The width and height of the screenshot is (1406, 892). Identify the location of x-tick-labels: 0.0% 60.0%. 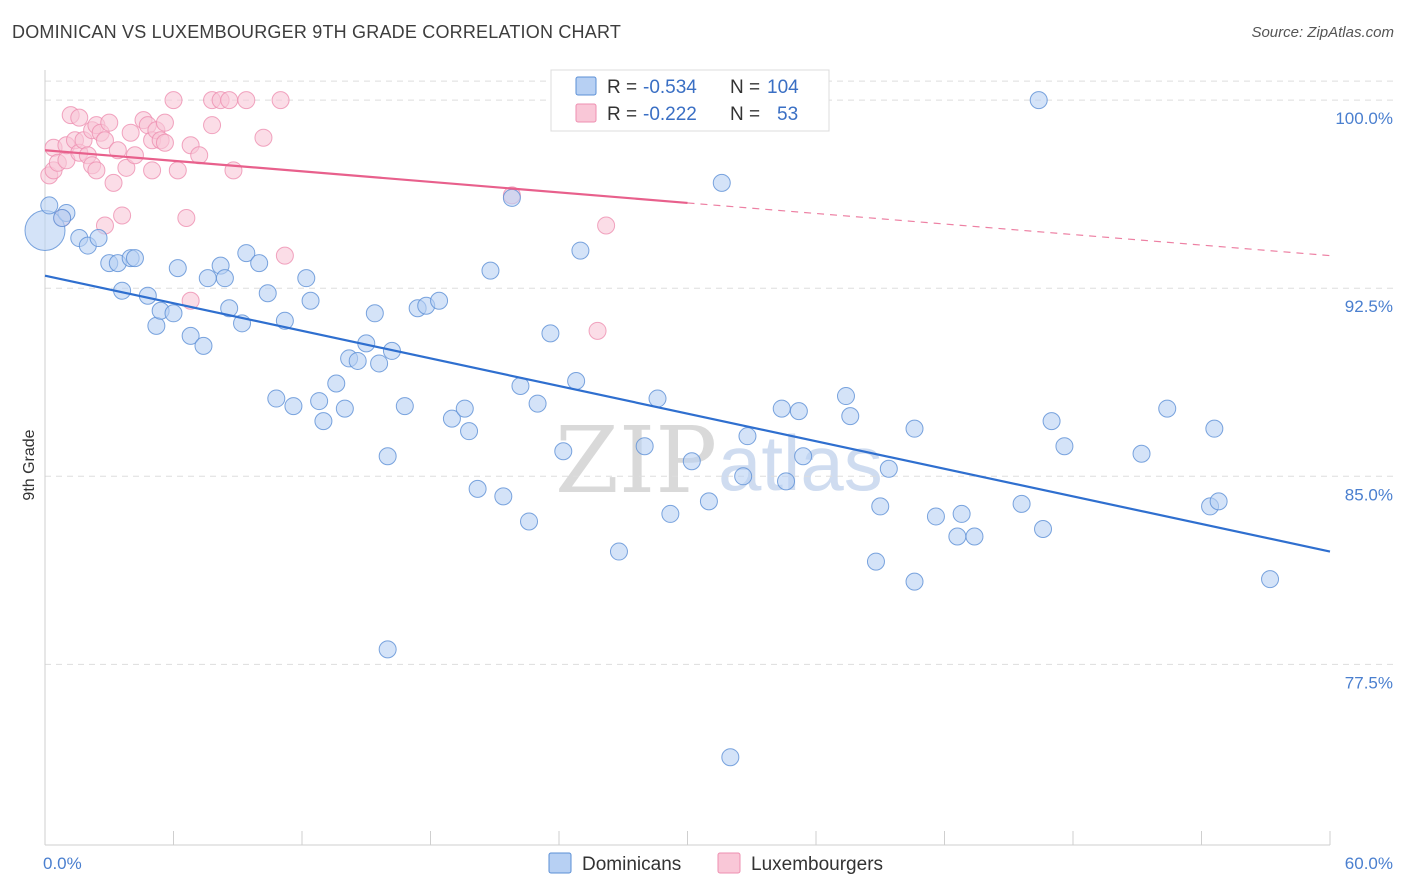
(718, 863).